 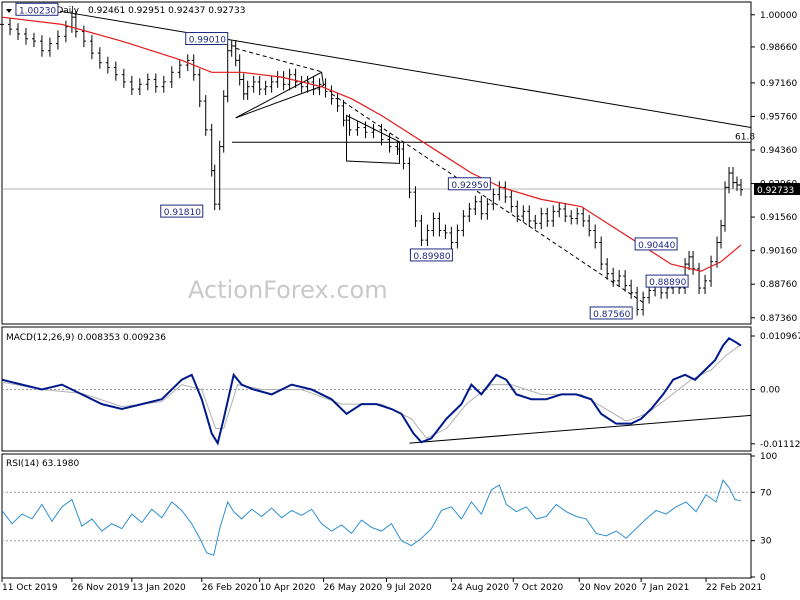 I want to click on x-tick-label: 20 Nov 2020, so click(x=608, y=588).